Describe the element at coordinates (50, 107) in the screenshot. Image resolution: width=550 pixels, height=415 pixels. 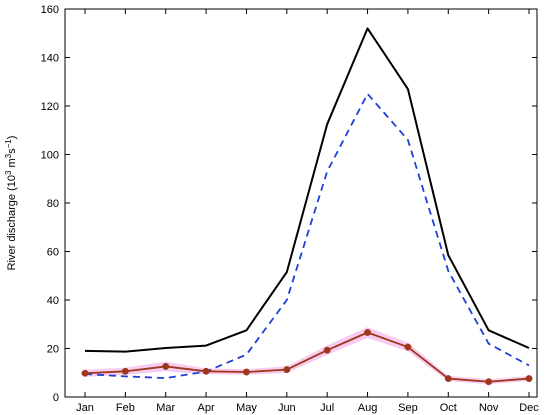
I see `y-tick-label: 120` at that location.